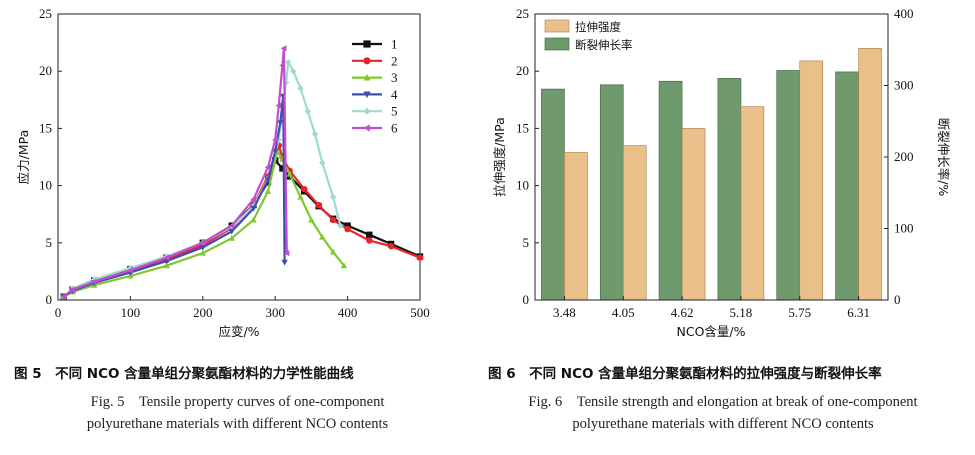 The height and width of the screenshot is (455, 975). Describe the element at coordinates (611, 192) in the screenshot. I see `bar-elongation-4.05` at that location.